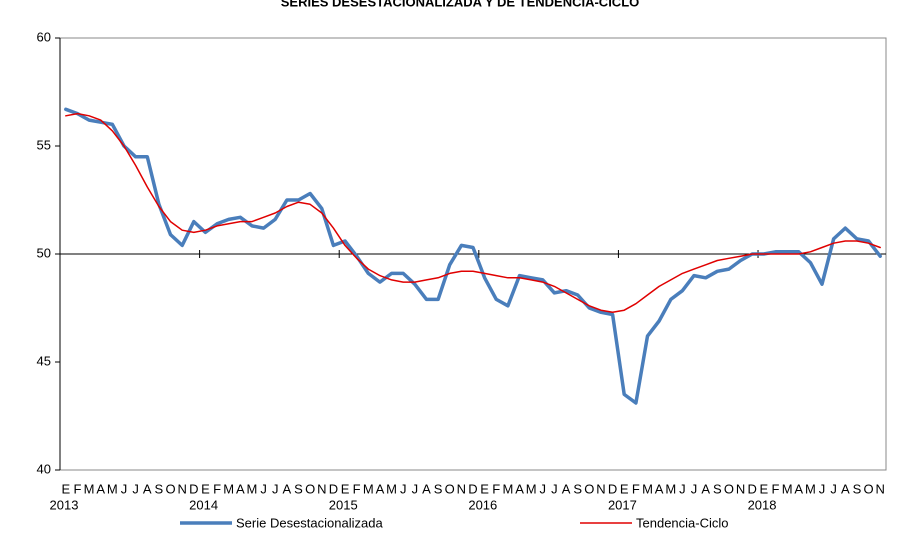 The image size is (902, 538). I want to click on legend-label: Serie Desestacionalizada, so click(309, 522).